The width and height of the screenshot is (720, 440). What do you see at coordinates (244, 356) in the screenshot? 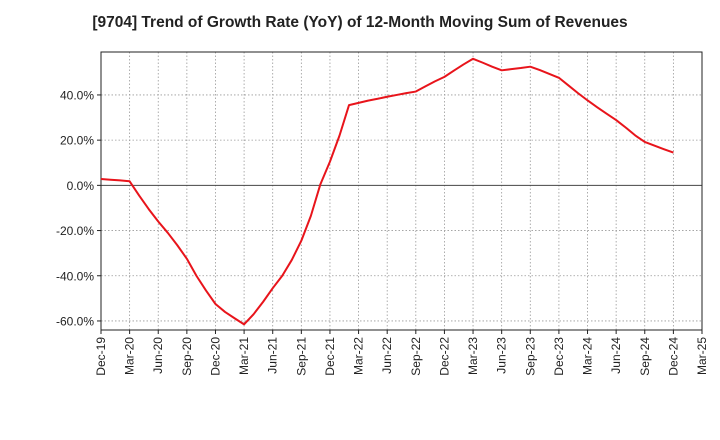
I see `x-tick-label: Mar-21` at bounding box center [244, 356].